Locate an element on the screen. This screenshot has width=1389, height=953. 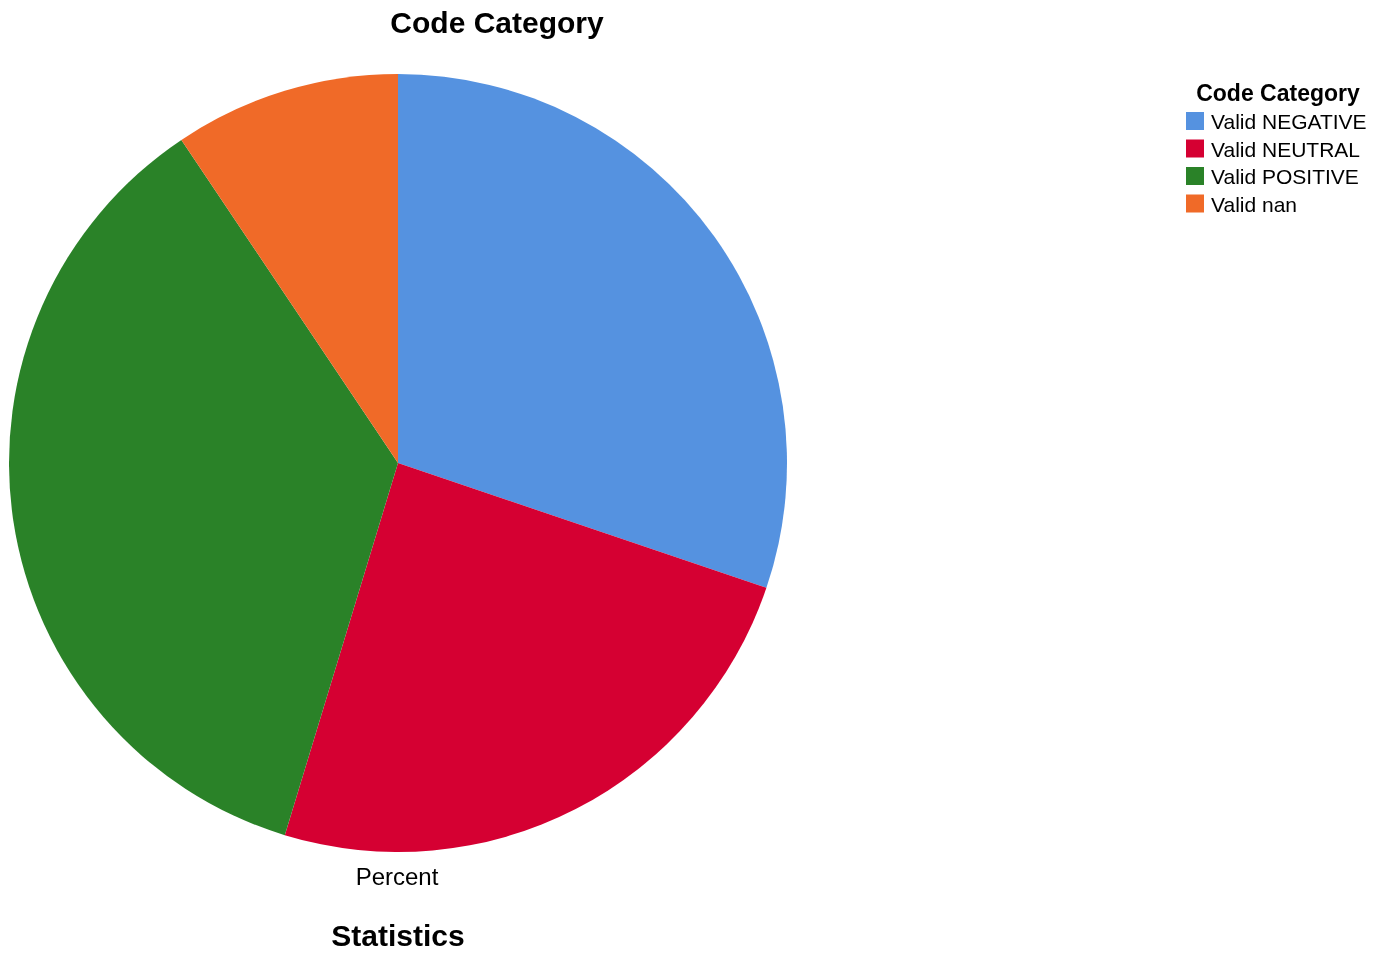
text: Statistics is located at coordinates (398, 935).